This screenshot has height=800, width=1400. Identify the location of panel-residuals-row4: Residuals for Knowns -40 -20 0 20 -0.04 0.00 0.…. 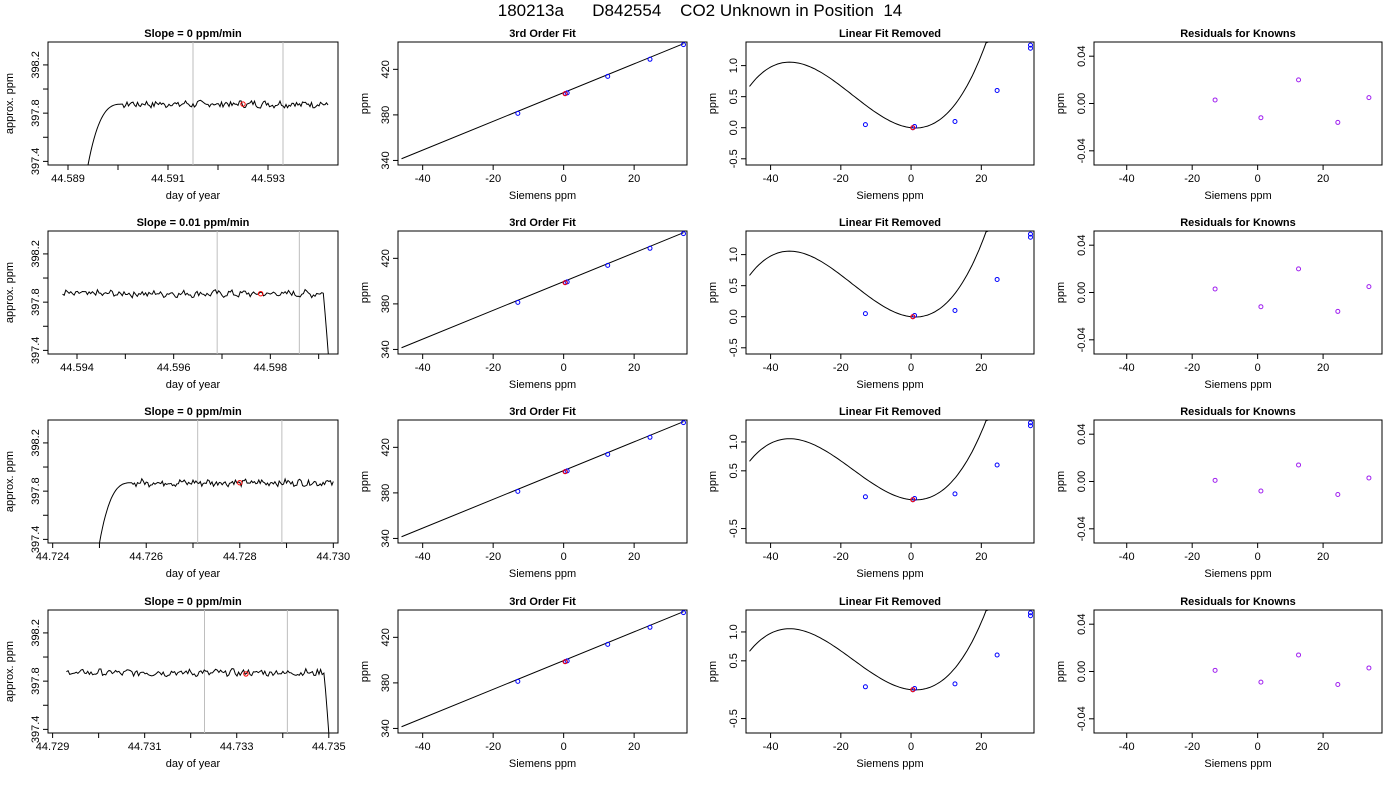
(1219, 683).